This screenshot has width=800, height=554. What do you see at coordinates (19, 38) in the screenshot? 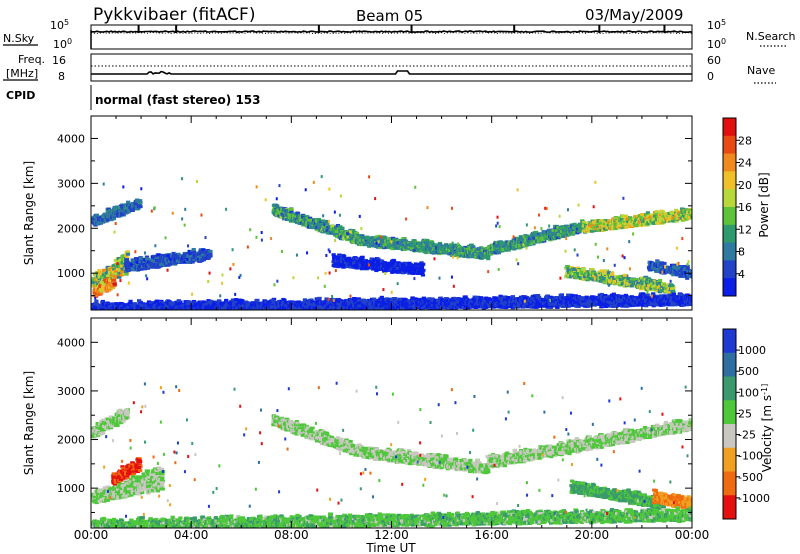
I see `noise-sky-label: N.Sky` at bounding box center [19, 38].